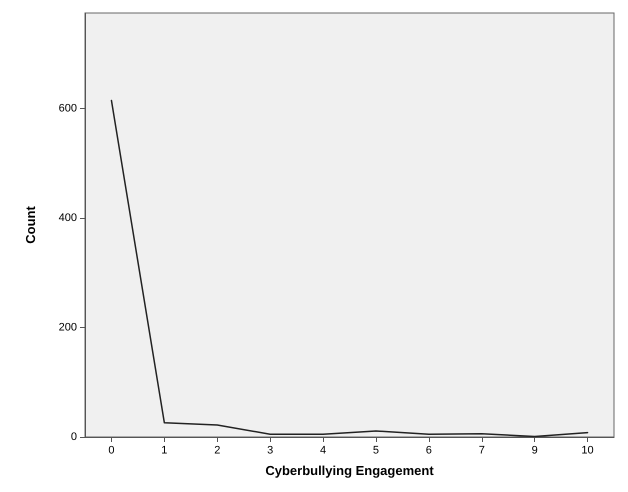  Describe the element at coordinates (376, 450) in the screenshot. I see `x-tick-label: 5` at that location.